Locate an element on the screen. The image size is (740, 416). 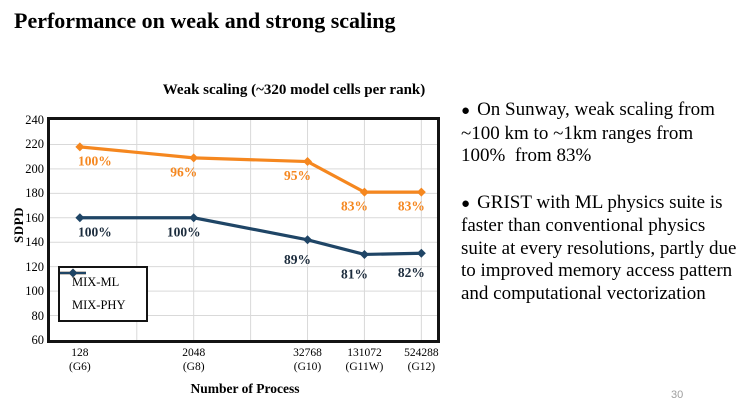
y-axis-tick-label: 240 is located at coordinates (34, 120).